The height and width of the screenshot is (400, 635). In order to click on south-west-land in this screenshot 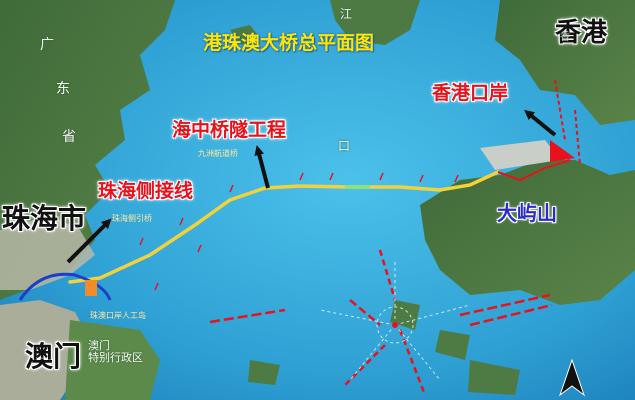, I will do `click(112, 360)`.